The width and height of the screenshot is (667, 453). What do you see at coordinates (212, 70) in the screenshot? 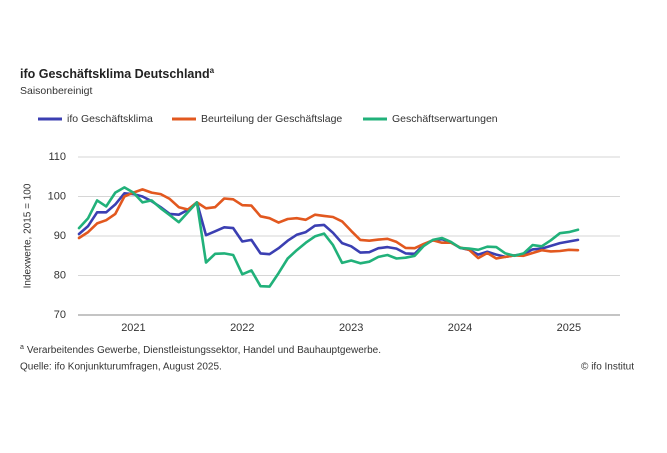
I see `title-note: a` at bounding box center [212, 70].